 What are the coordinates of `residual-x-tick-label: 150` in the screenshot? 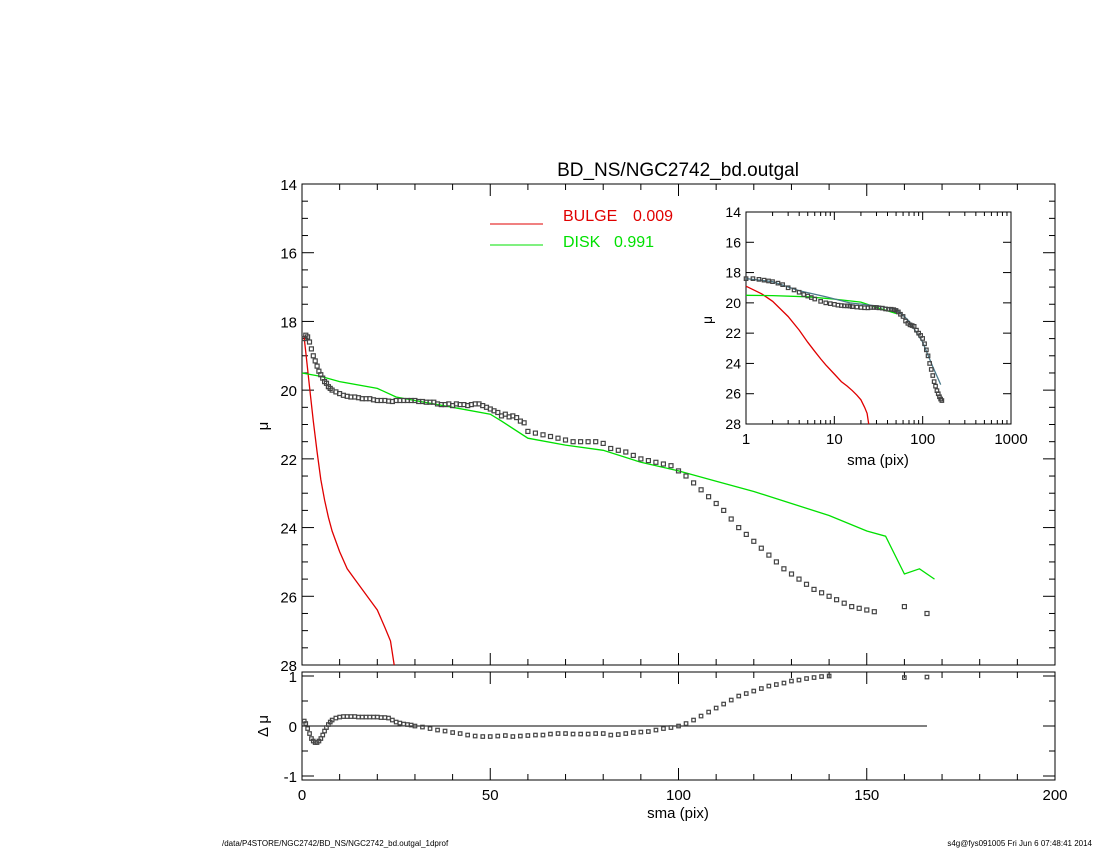 It's located at (866, 795).